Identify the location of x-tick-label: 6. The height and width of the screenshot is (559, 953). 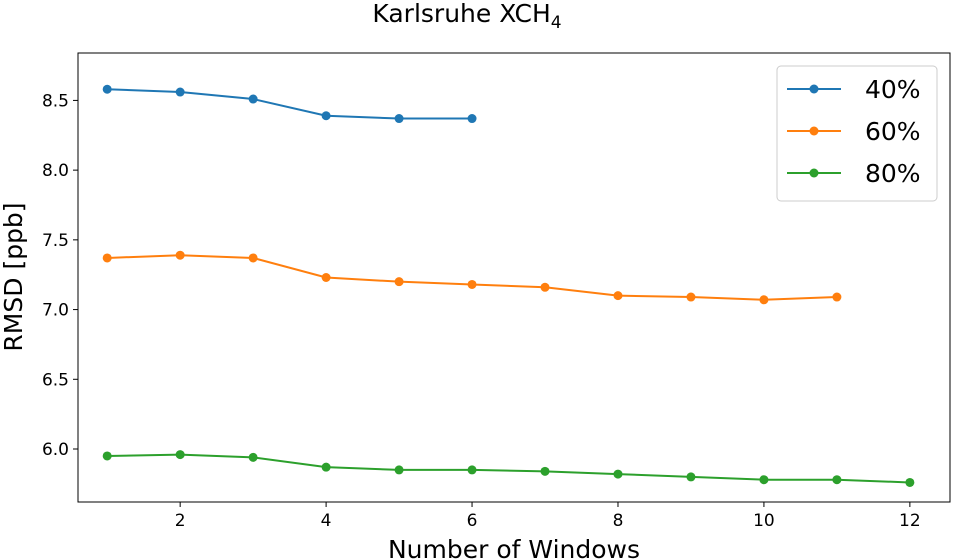
(472, 521).